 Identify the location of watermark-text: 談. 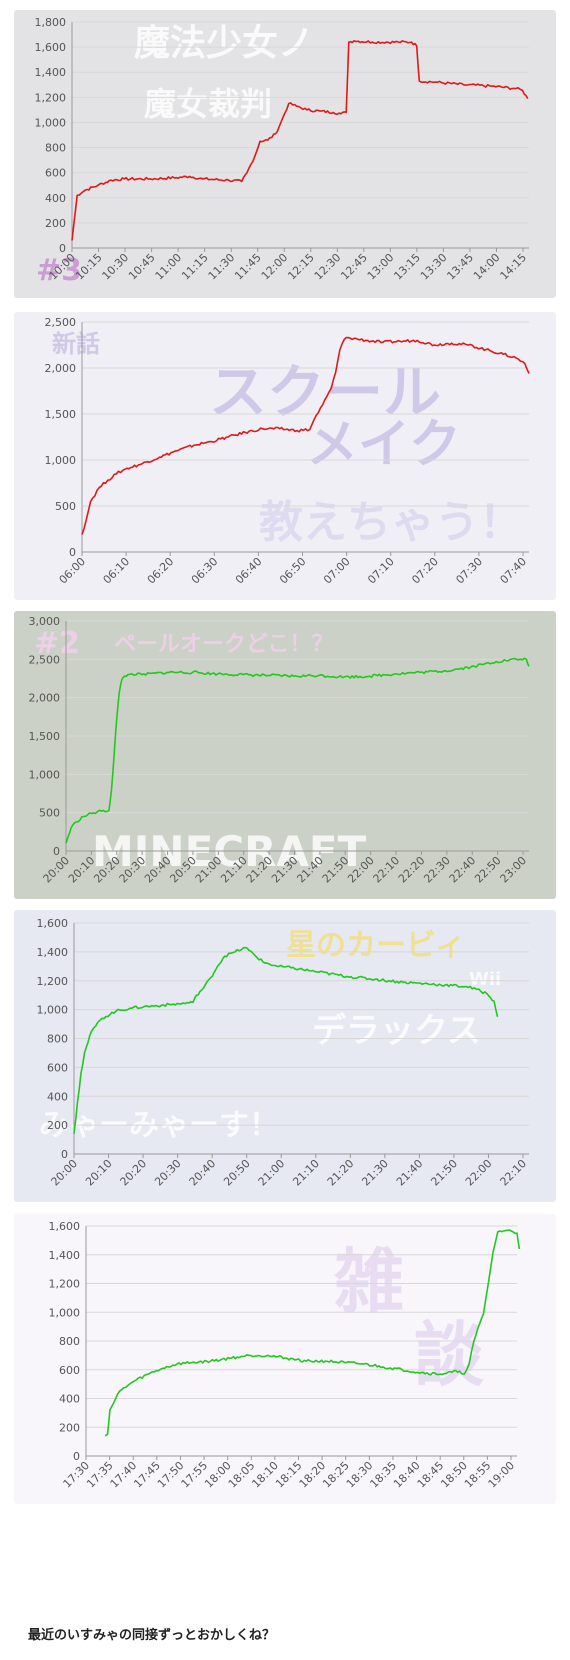
(449, 1355).